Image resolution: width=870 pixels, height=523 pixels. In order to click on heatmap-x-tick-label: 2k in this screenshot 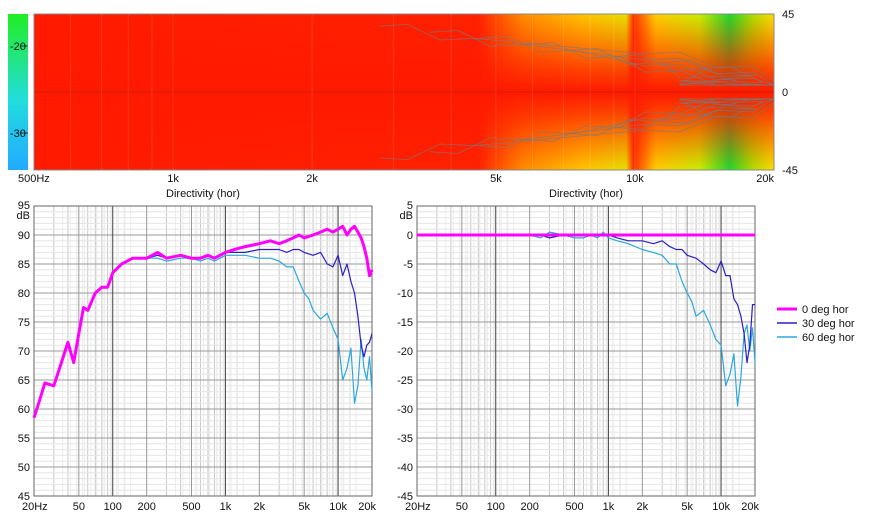, I will do `click(312, 179)`.